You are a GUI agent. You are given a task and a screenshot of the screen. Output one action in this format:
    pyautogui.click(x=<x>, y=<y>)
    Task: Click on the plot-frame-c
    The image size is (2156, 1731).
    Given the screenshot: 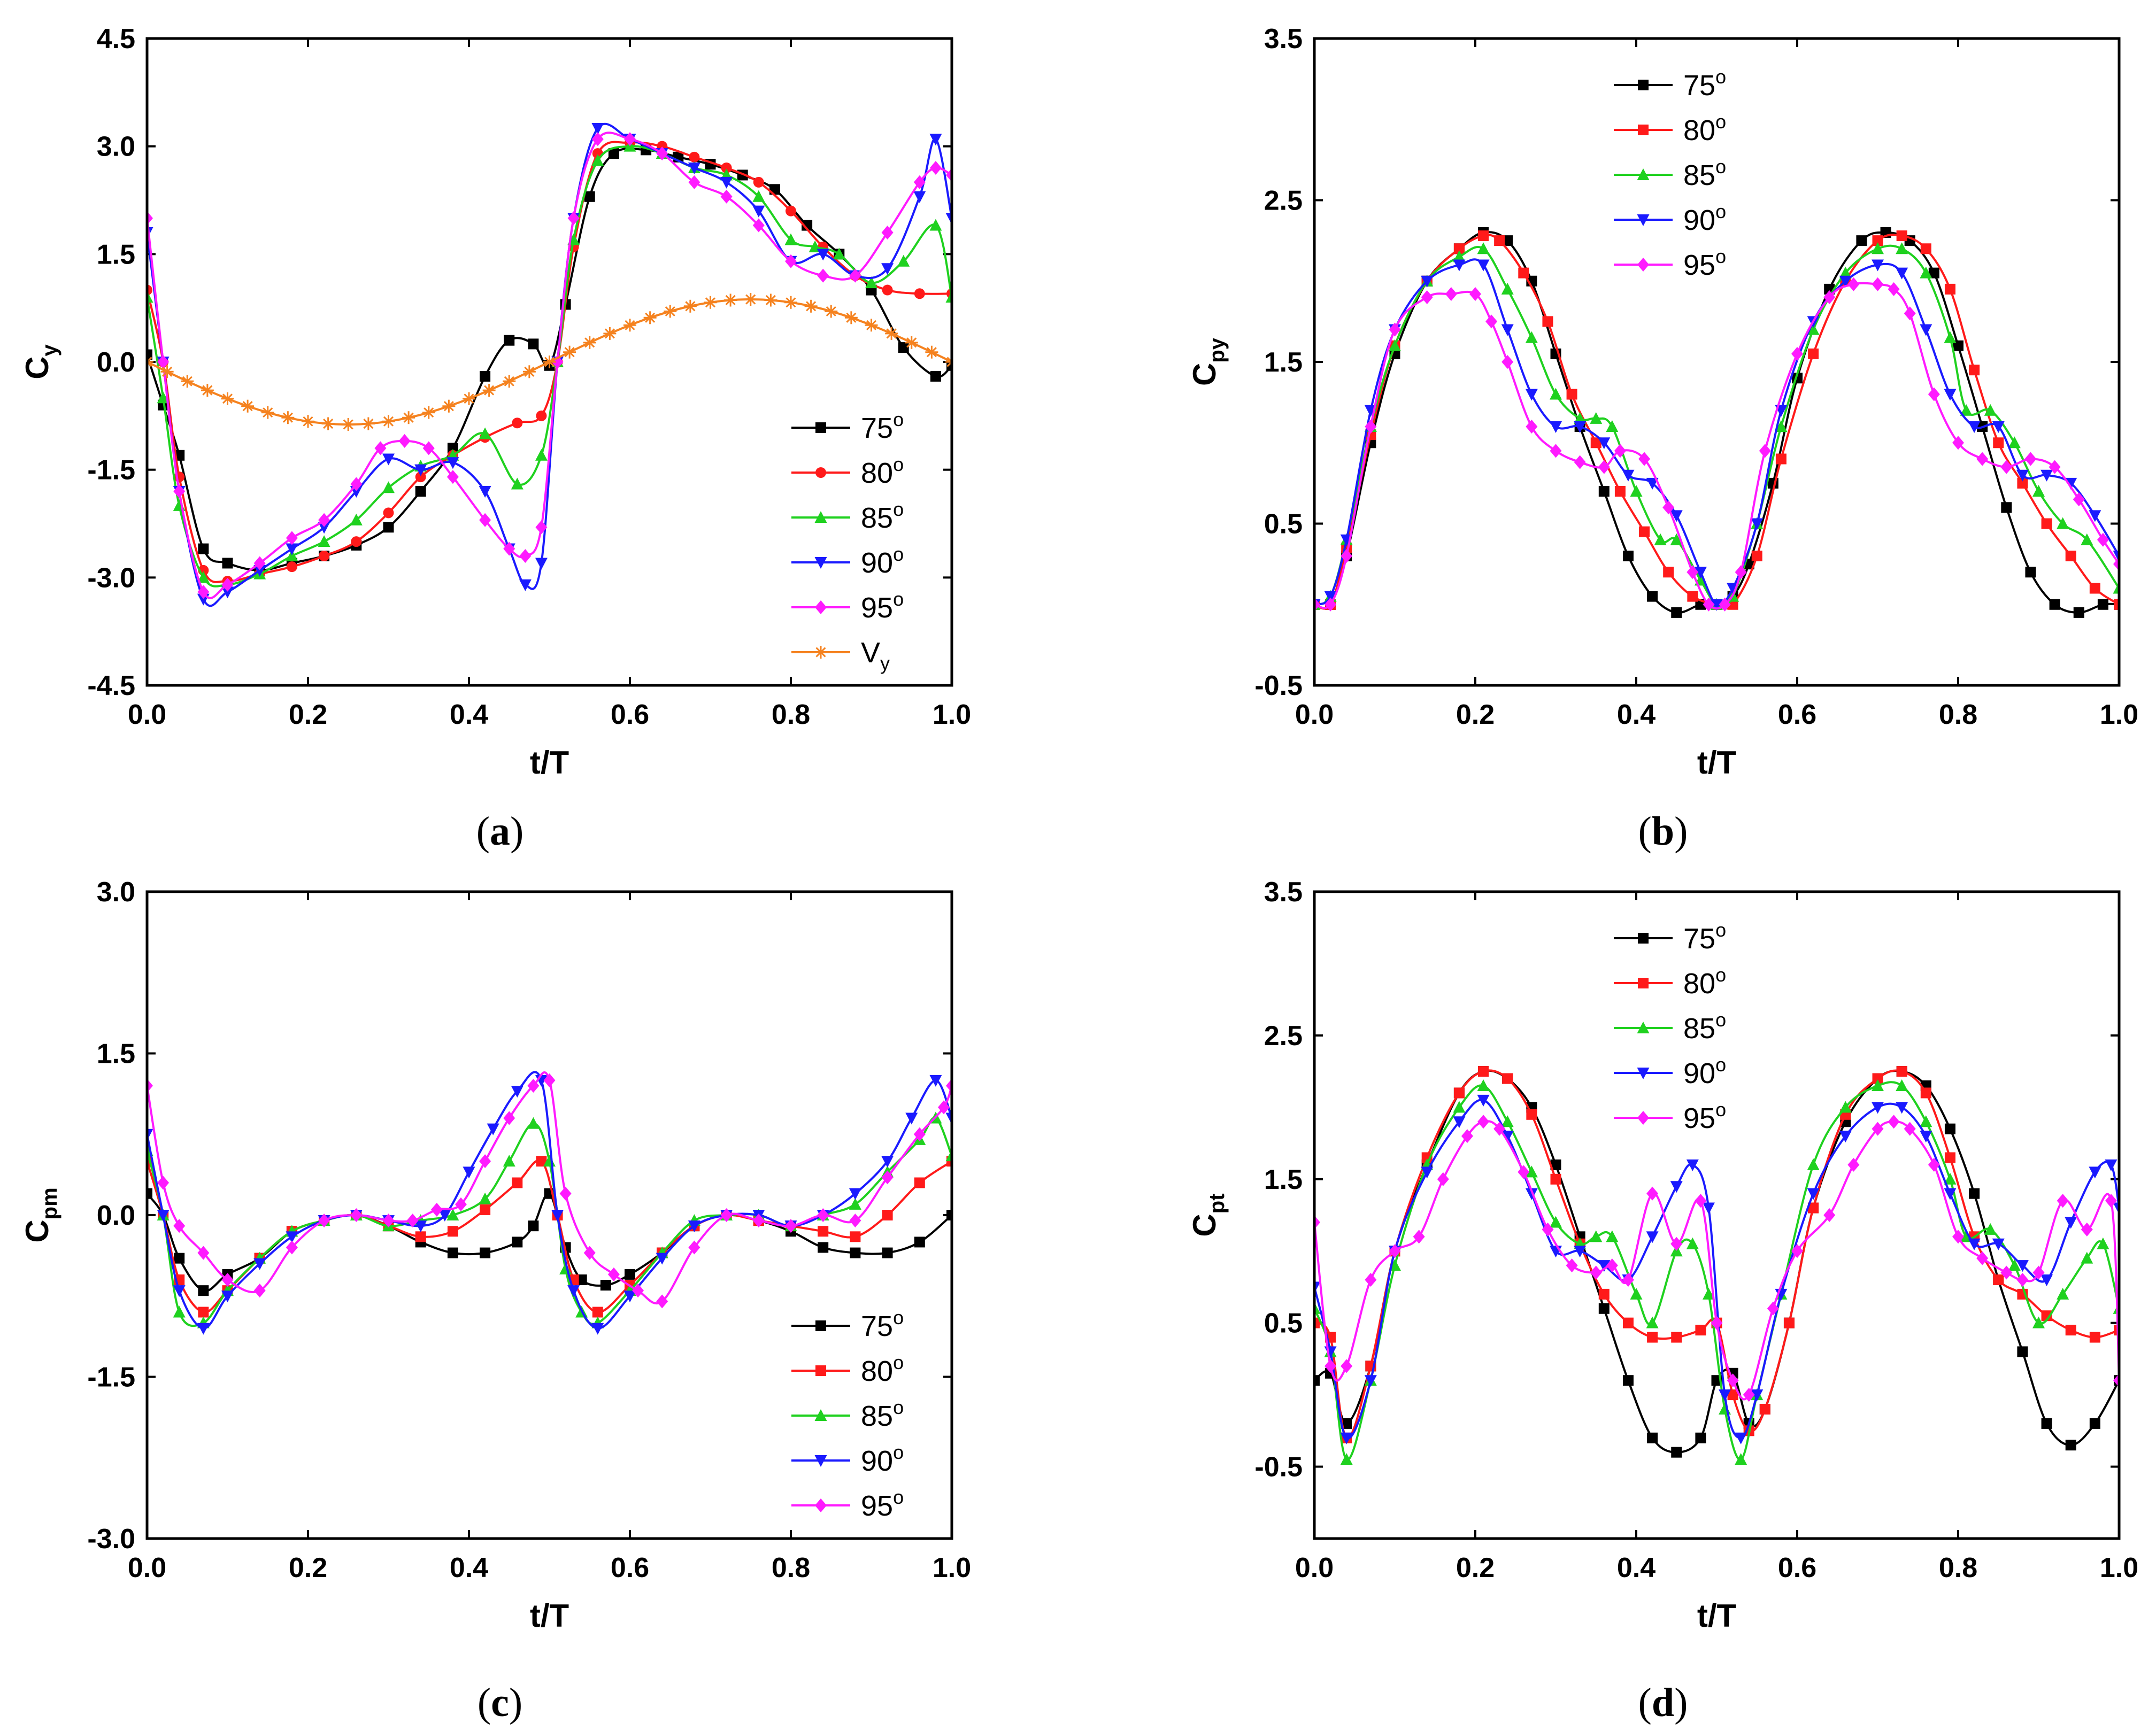 What is the action you would take?
    pyautogui.click(x=549, y=1215)
    